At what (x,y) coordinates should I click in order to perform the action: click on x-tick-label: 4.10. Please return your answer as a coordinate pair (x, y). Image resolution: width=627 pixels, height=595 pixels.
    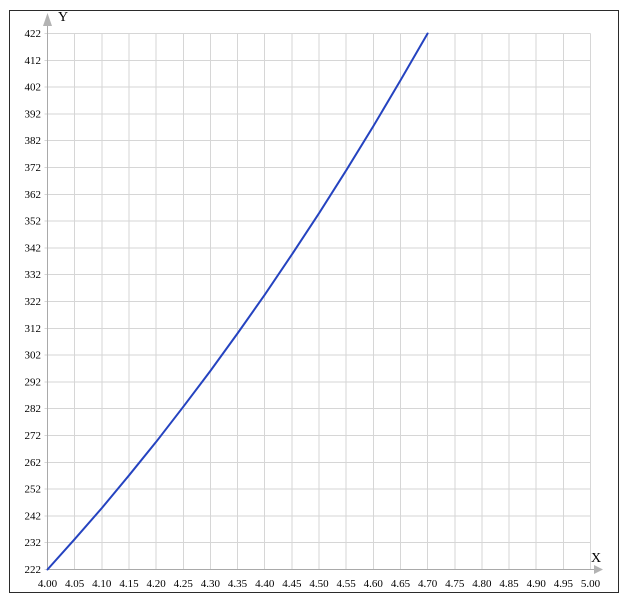
    Looking at the image, I should click on (102, 584).